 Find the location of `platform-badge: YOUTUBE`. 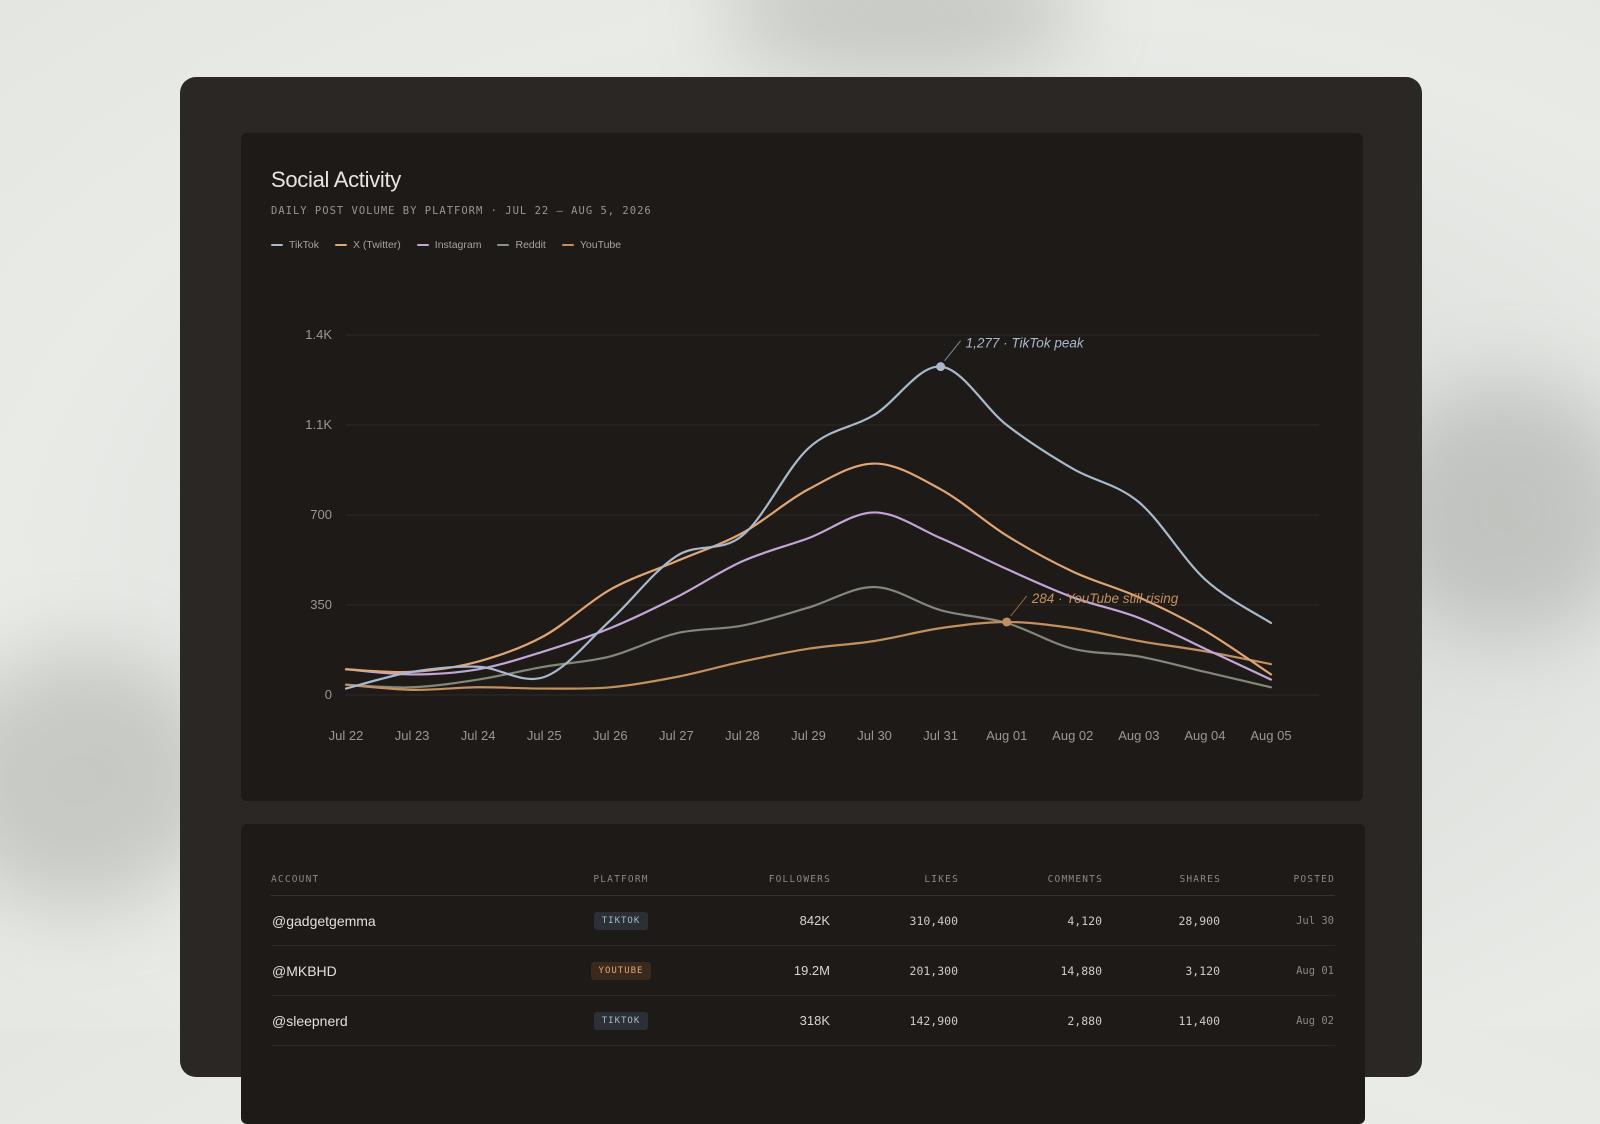

platform-badge: YOUTUBE is located at coordinates (621, 971).